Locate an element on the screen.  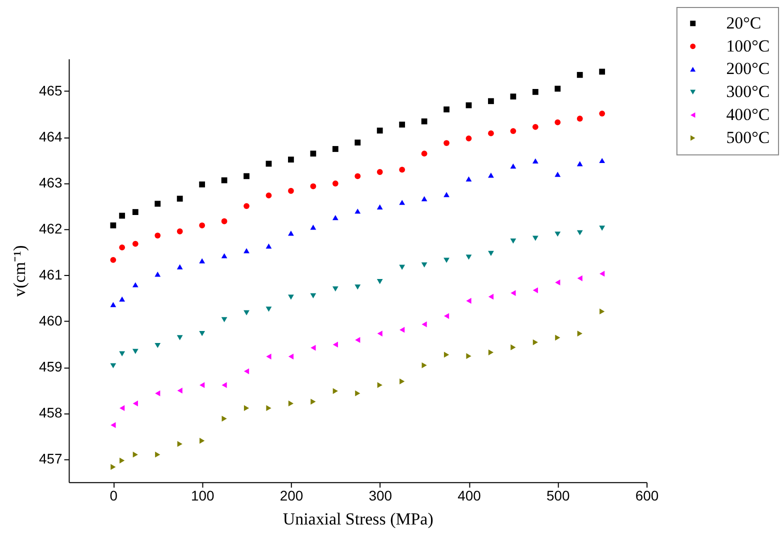
x-tick-label: 200 is located at coordinates (292, 496).